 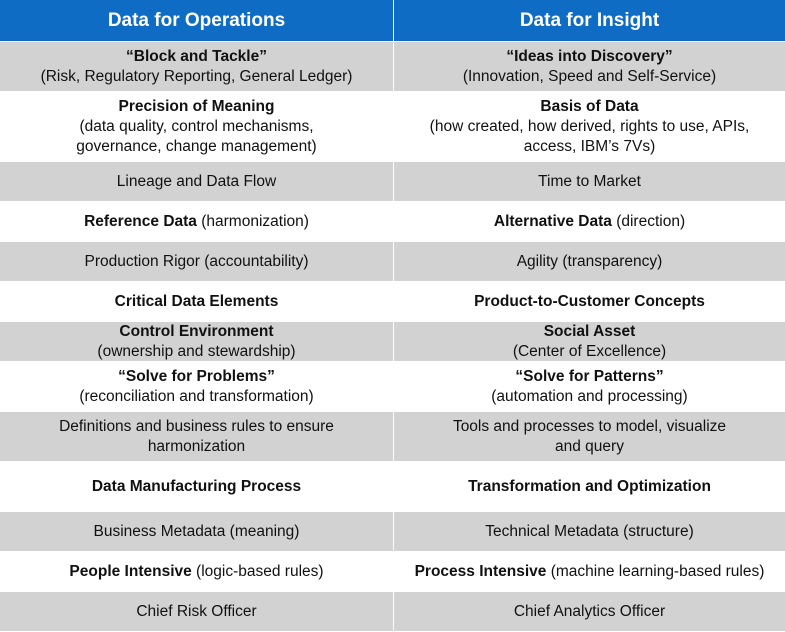 I want to click on cell-text: Time to Market, so click(x=589, y=181).